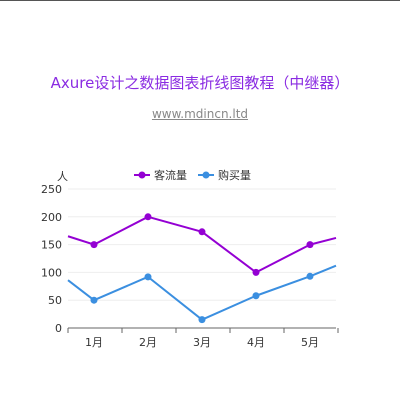 The image size is (400, 400). What do you see at coordinates (55, 300) in the screenshot?
I see `y-tick-label: 50` at bounding box center [55, 300].